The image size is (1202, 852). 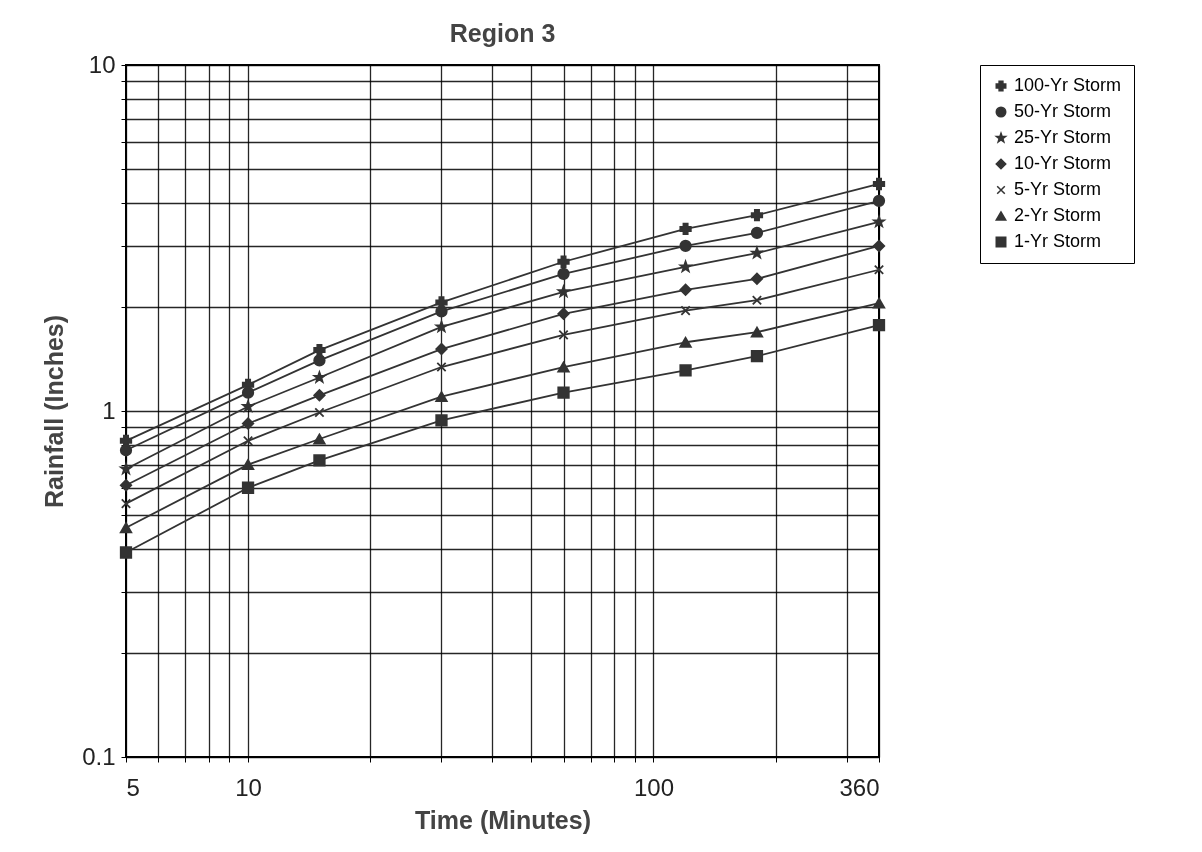 What do you see at coordinates (502, 33) in the screenshot?
I see `chart-title: Region 3` at bounding box center [502, 33].